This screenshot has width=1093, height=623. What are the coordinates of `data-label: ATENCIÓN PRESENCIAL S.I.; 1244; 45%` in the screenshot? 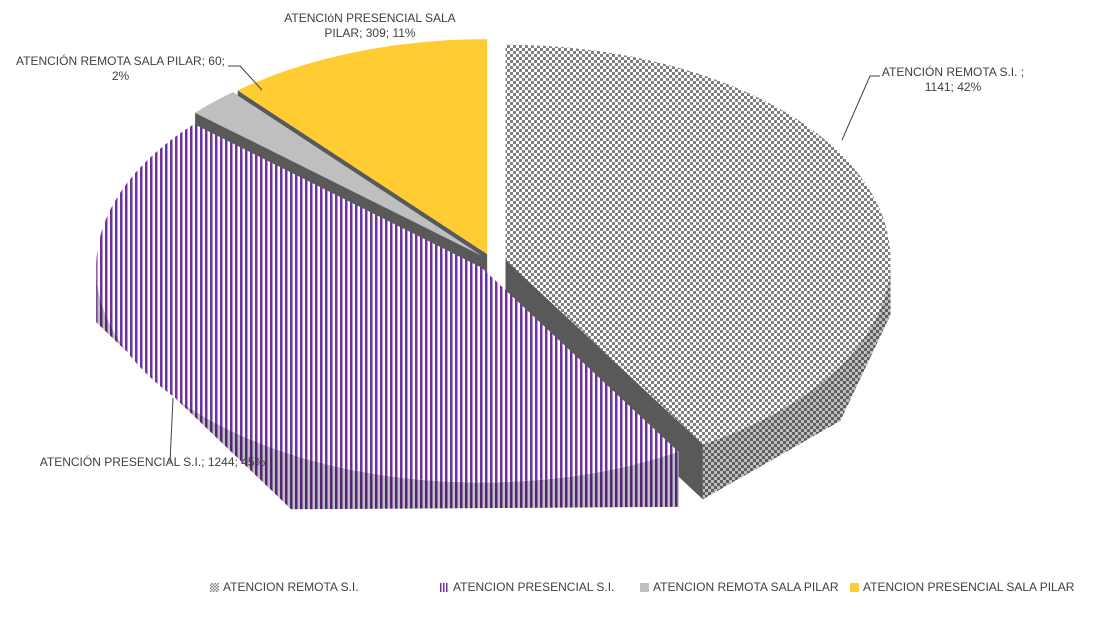 It's located at (152, 462).